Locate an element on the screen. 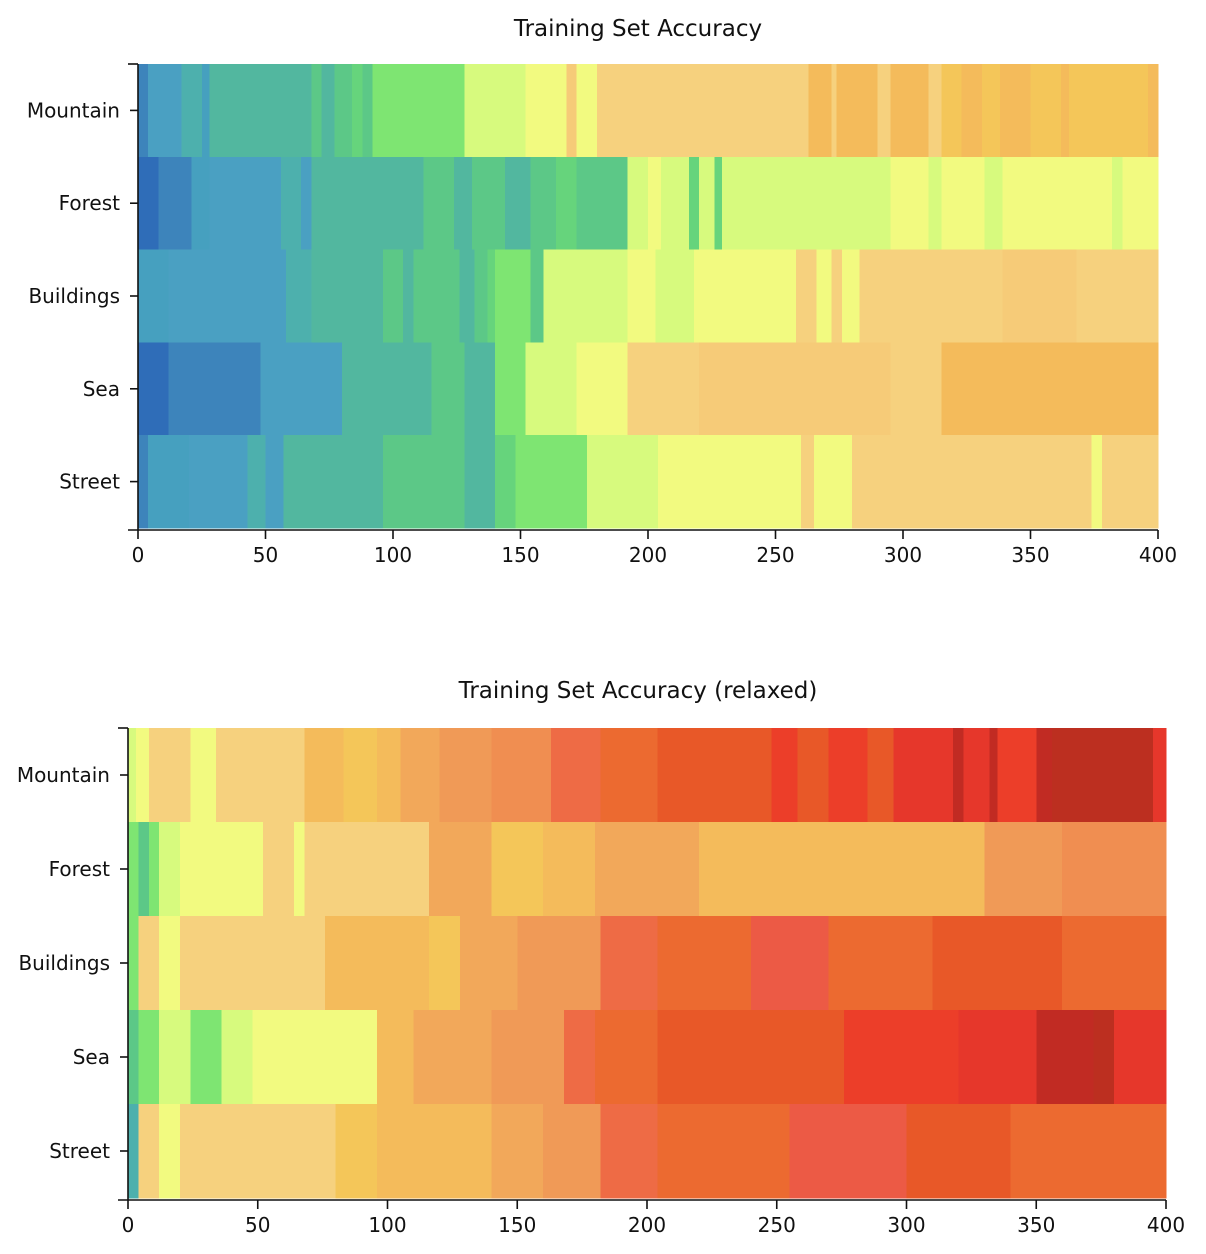 The image size is (1206, 1254). x-tick-label: 250 is located at coordinates (775, 555).